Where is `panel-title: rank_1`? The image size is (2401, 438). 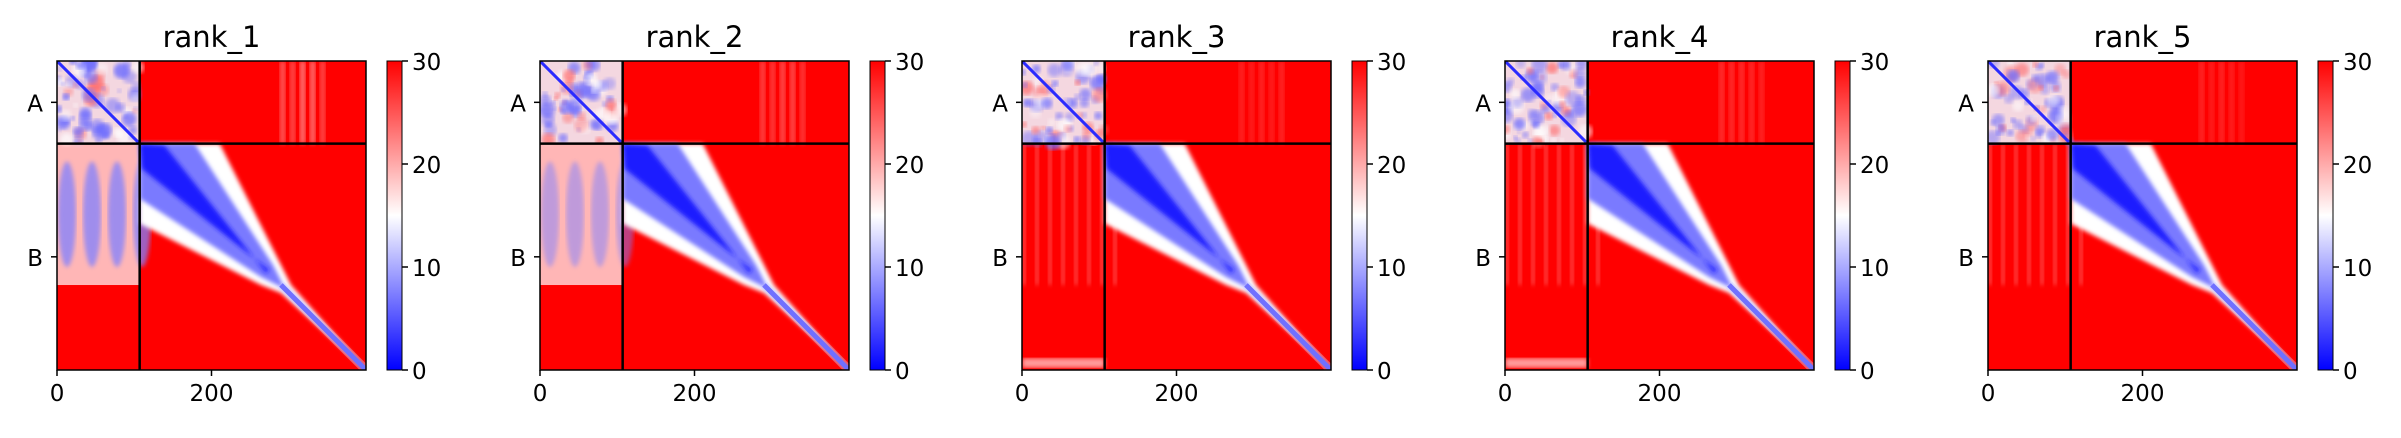
panel-title: rank_1 is located at coordinates (212, 37).